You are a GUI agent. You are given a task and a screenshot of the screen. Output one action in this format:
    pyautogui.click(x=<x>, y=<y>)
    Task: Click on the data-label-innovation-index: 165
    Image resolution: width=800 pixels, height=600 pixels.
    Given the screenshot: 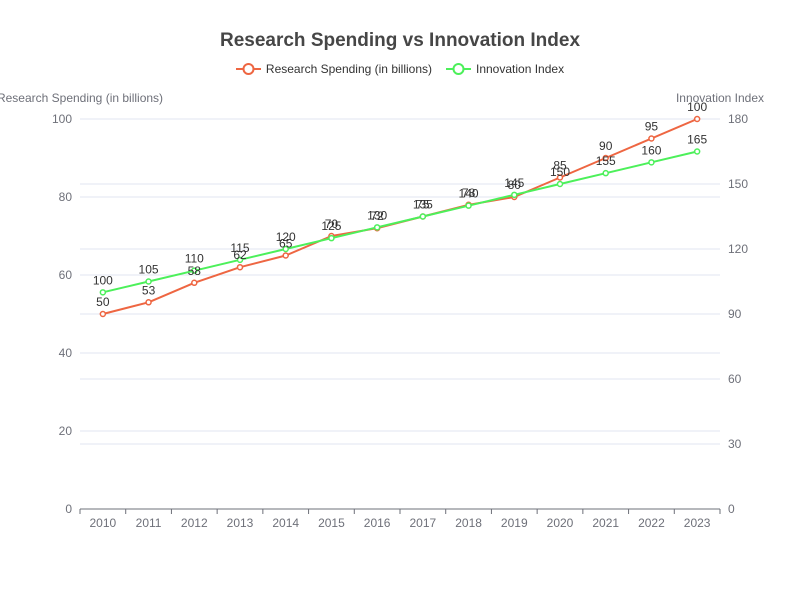 What is the action you would take?
    pyautogui.click(x=697, y=140)
    